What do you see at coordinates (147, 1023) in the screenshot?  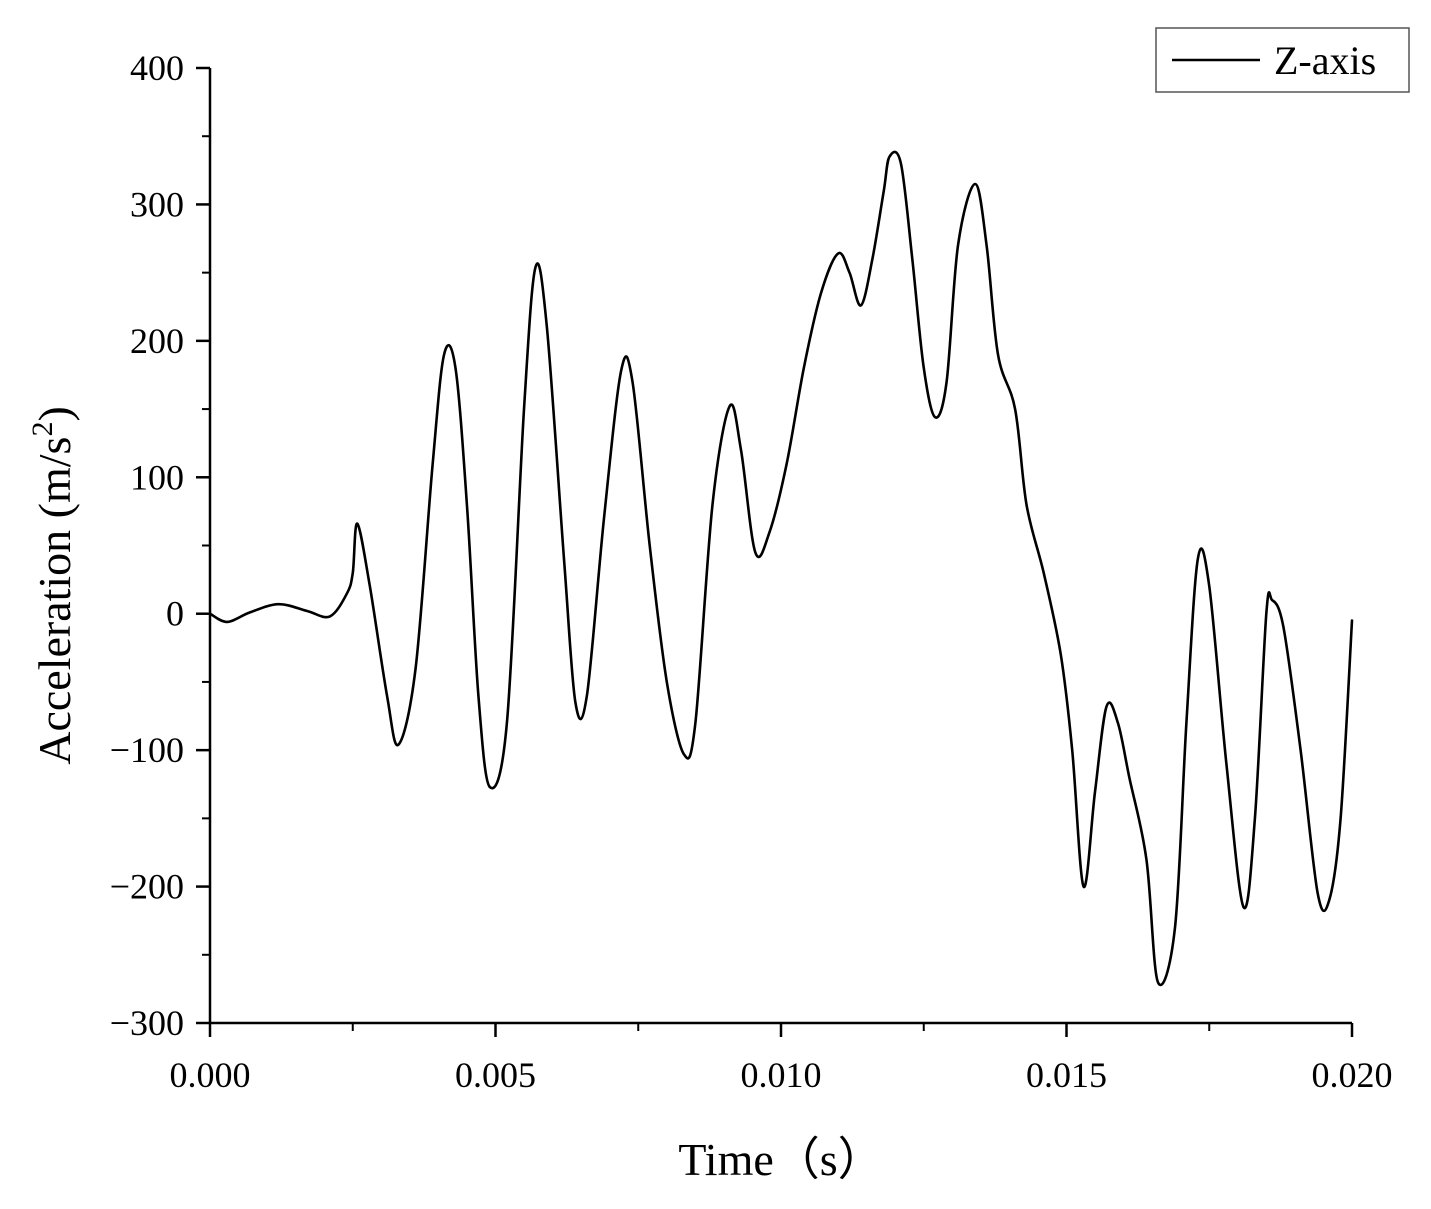 I see `y-tick-label: −300` at bounding box center [147, 1023].